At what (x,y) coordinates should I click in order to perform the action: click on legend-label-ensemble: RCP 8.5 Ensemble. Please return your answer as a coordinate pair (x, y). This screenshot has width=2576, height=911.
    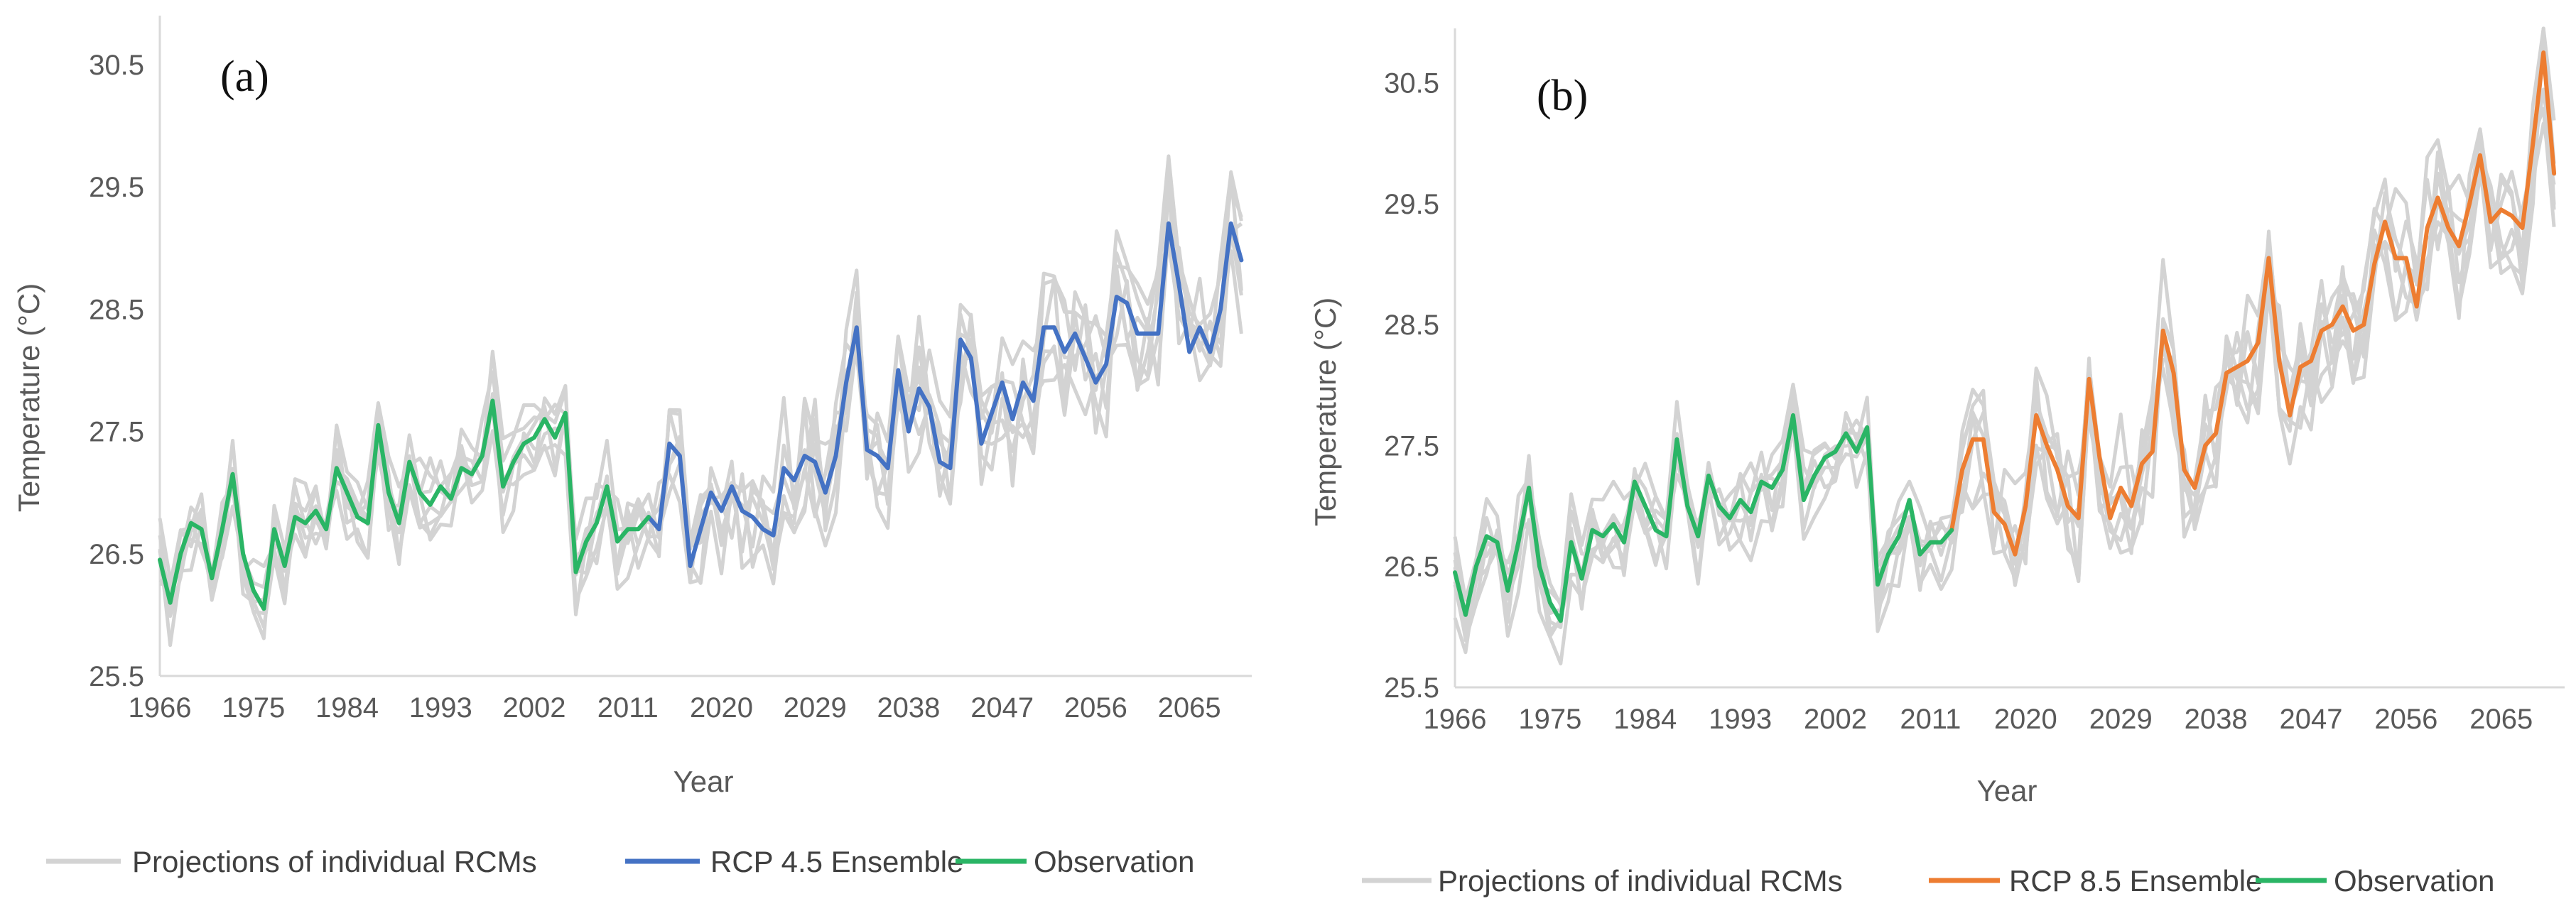
    Looking at the image, I should click on (2135, 881).